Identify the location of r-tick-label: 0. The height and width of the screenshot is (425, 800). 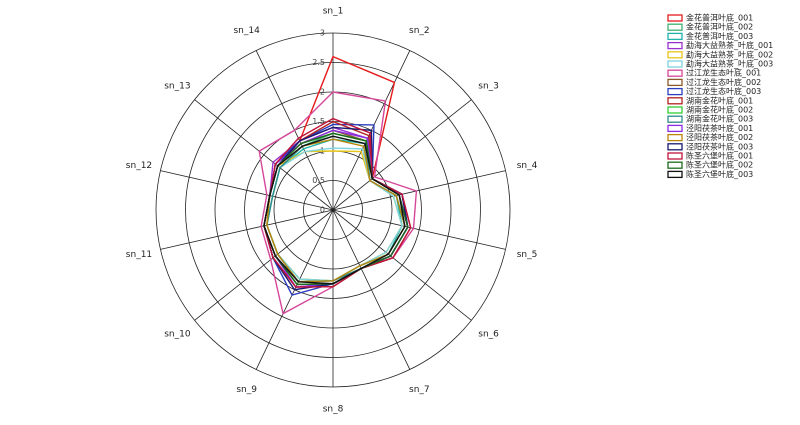
(322, 210).